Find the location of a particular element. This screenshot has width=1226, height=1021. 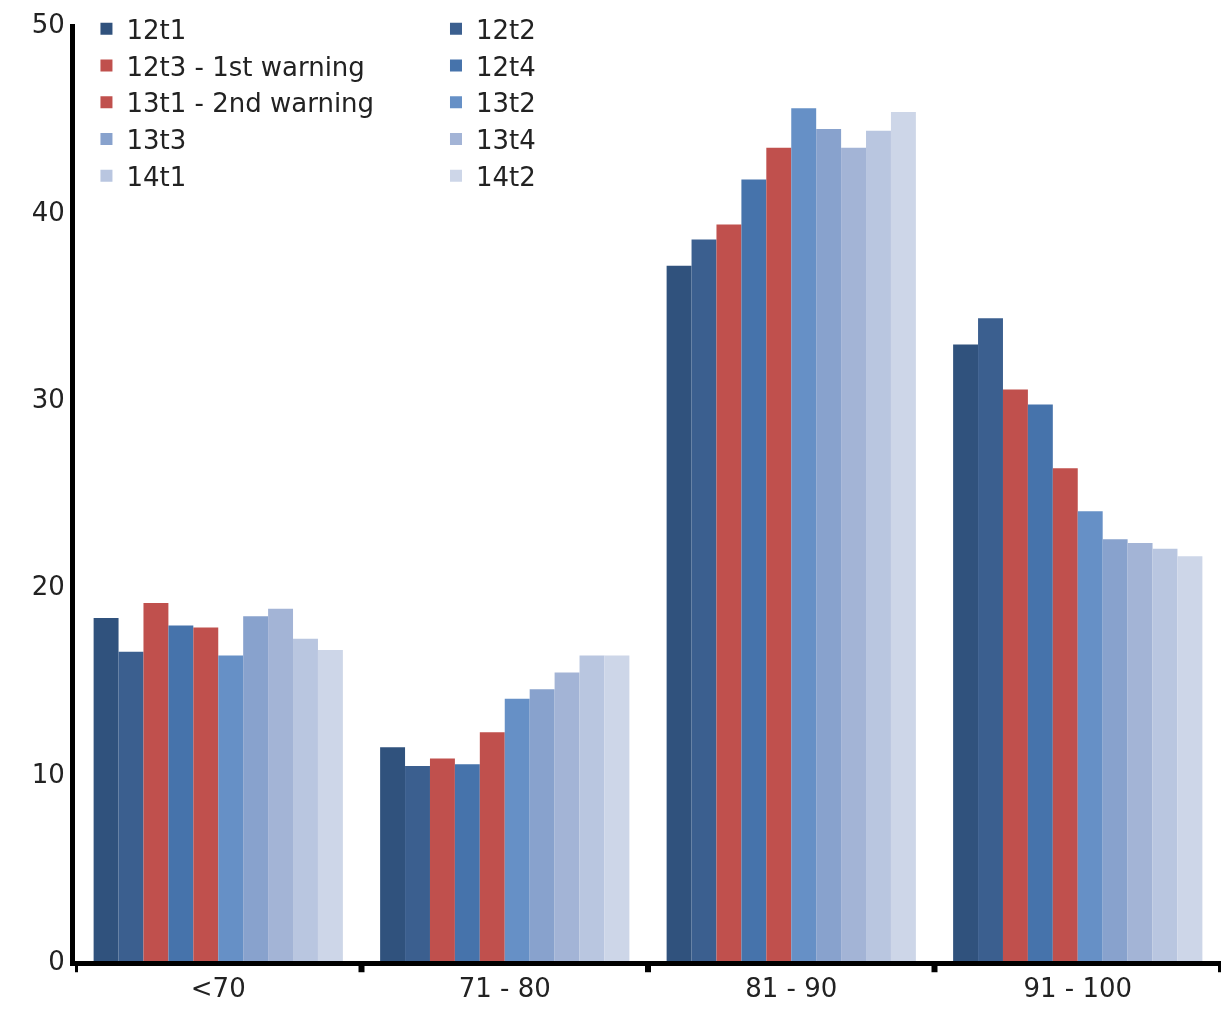

x-tick-label: 81 - 90 is located at coordinates (791, 988).